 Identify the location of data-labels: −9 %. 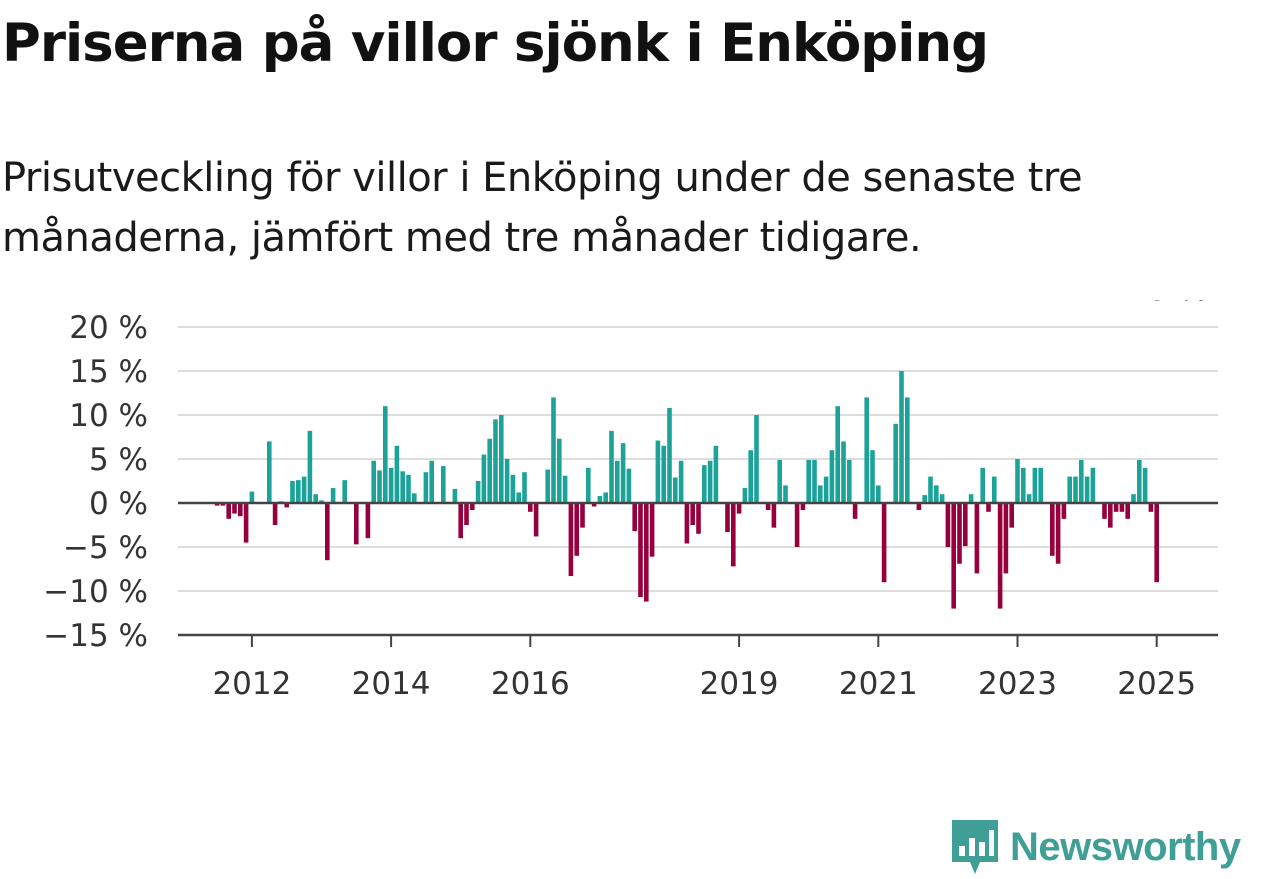
(1165, 304).